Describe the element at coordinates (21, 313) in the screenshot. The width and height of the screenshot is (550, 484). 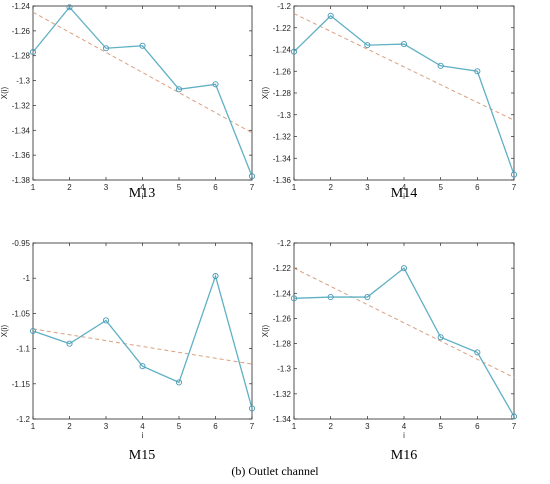
I see `y-tick-label: -1.05` at that location.